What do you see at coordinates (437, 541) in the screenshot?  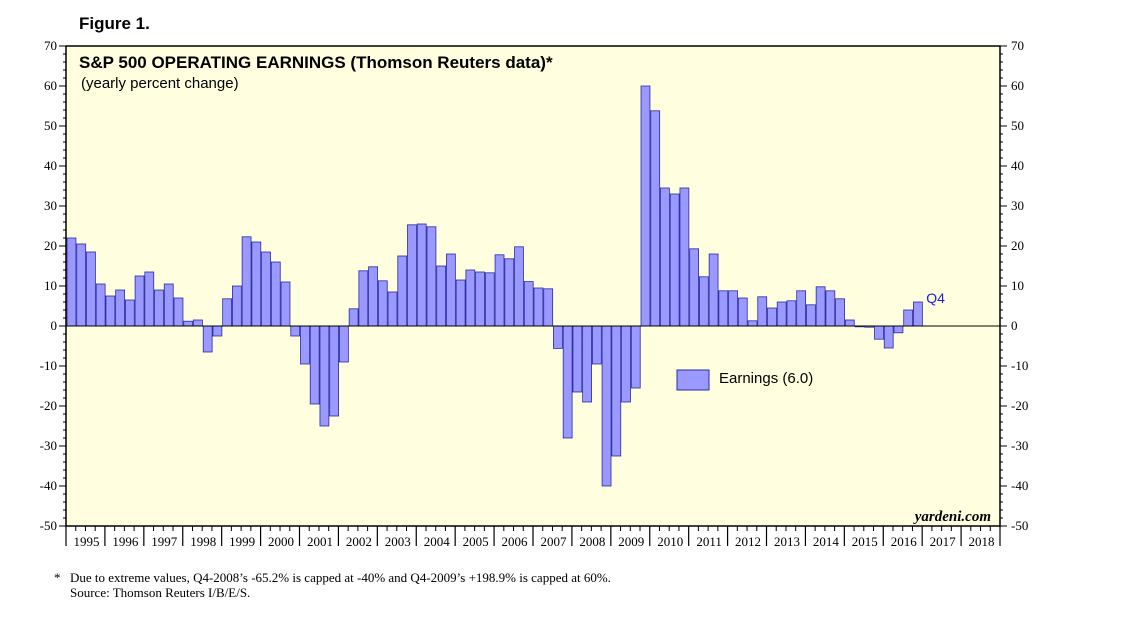 I see `x-tick-label: 2004` at bounding box center [437, 541].